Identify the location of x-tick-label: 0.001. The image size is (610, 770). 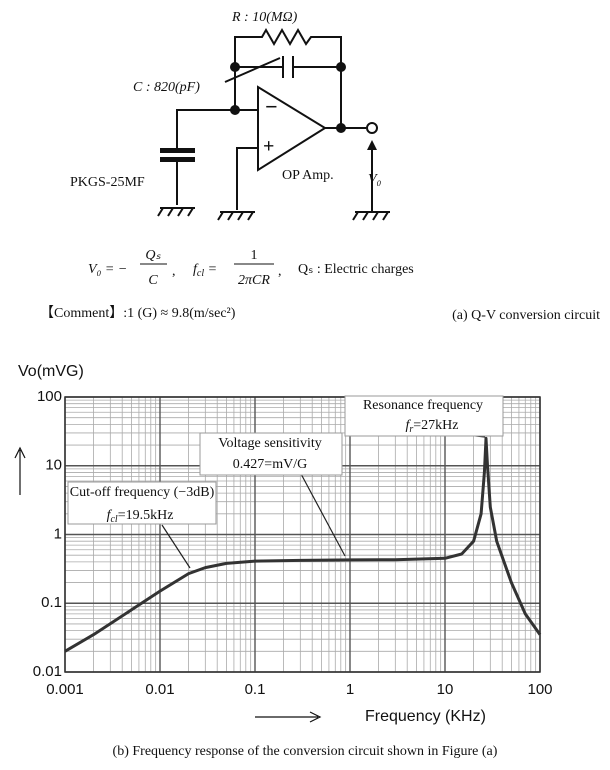
(65, 689).